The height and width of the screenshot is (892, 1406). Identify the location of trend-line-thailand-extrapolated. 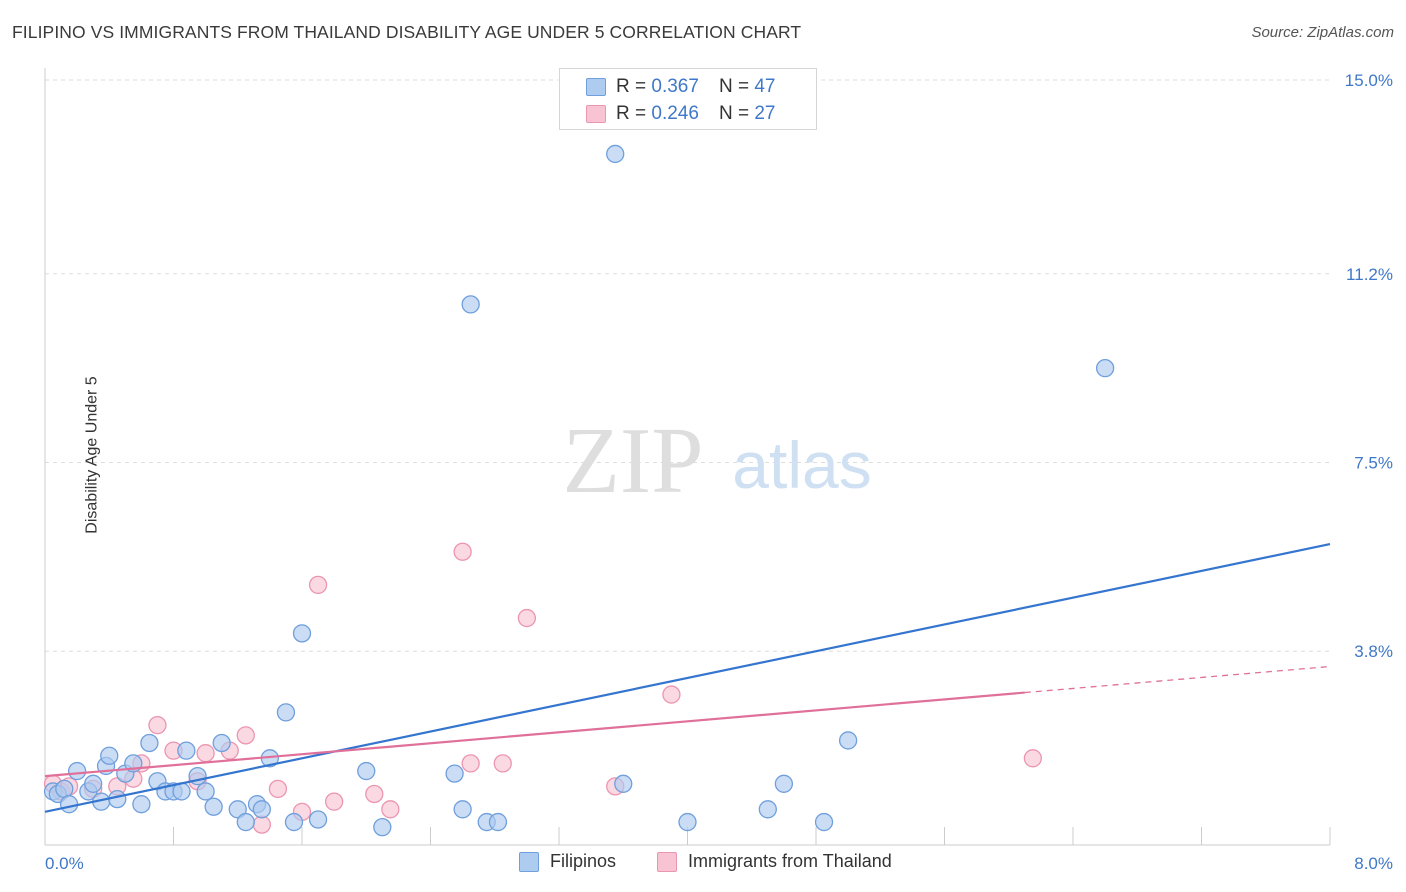
(1177, 679).